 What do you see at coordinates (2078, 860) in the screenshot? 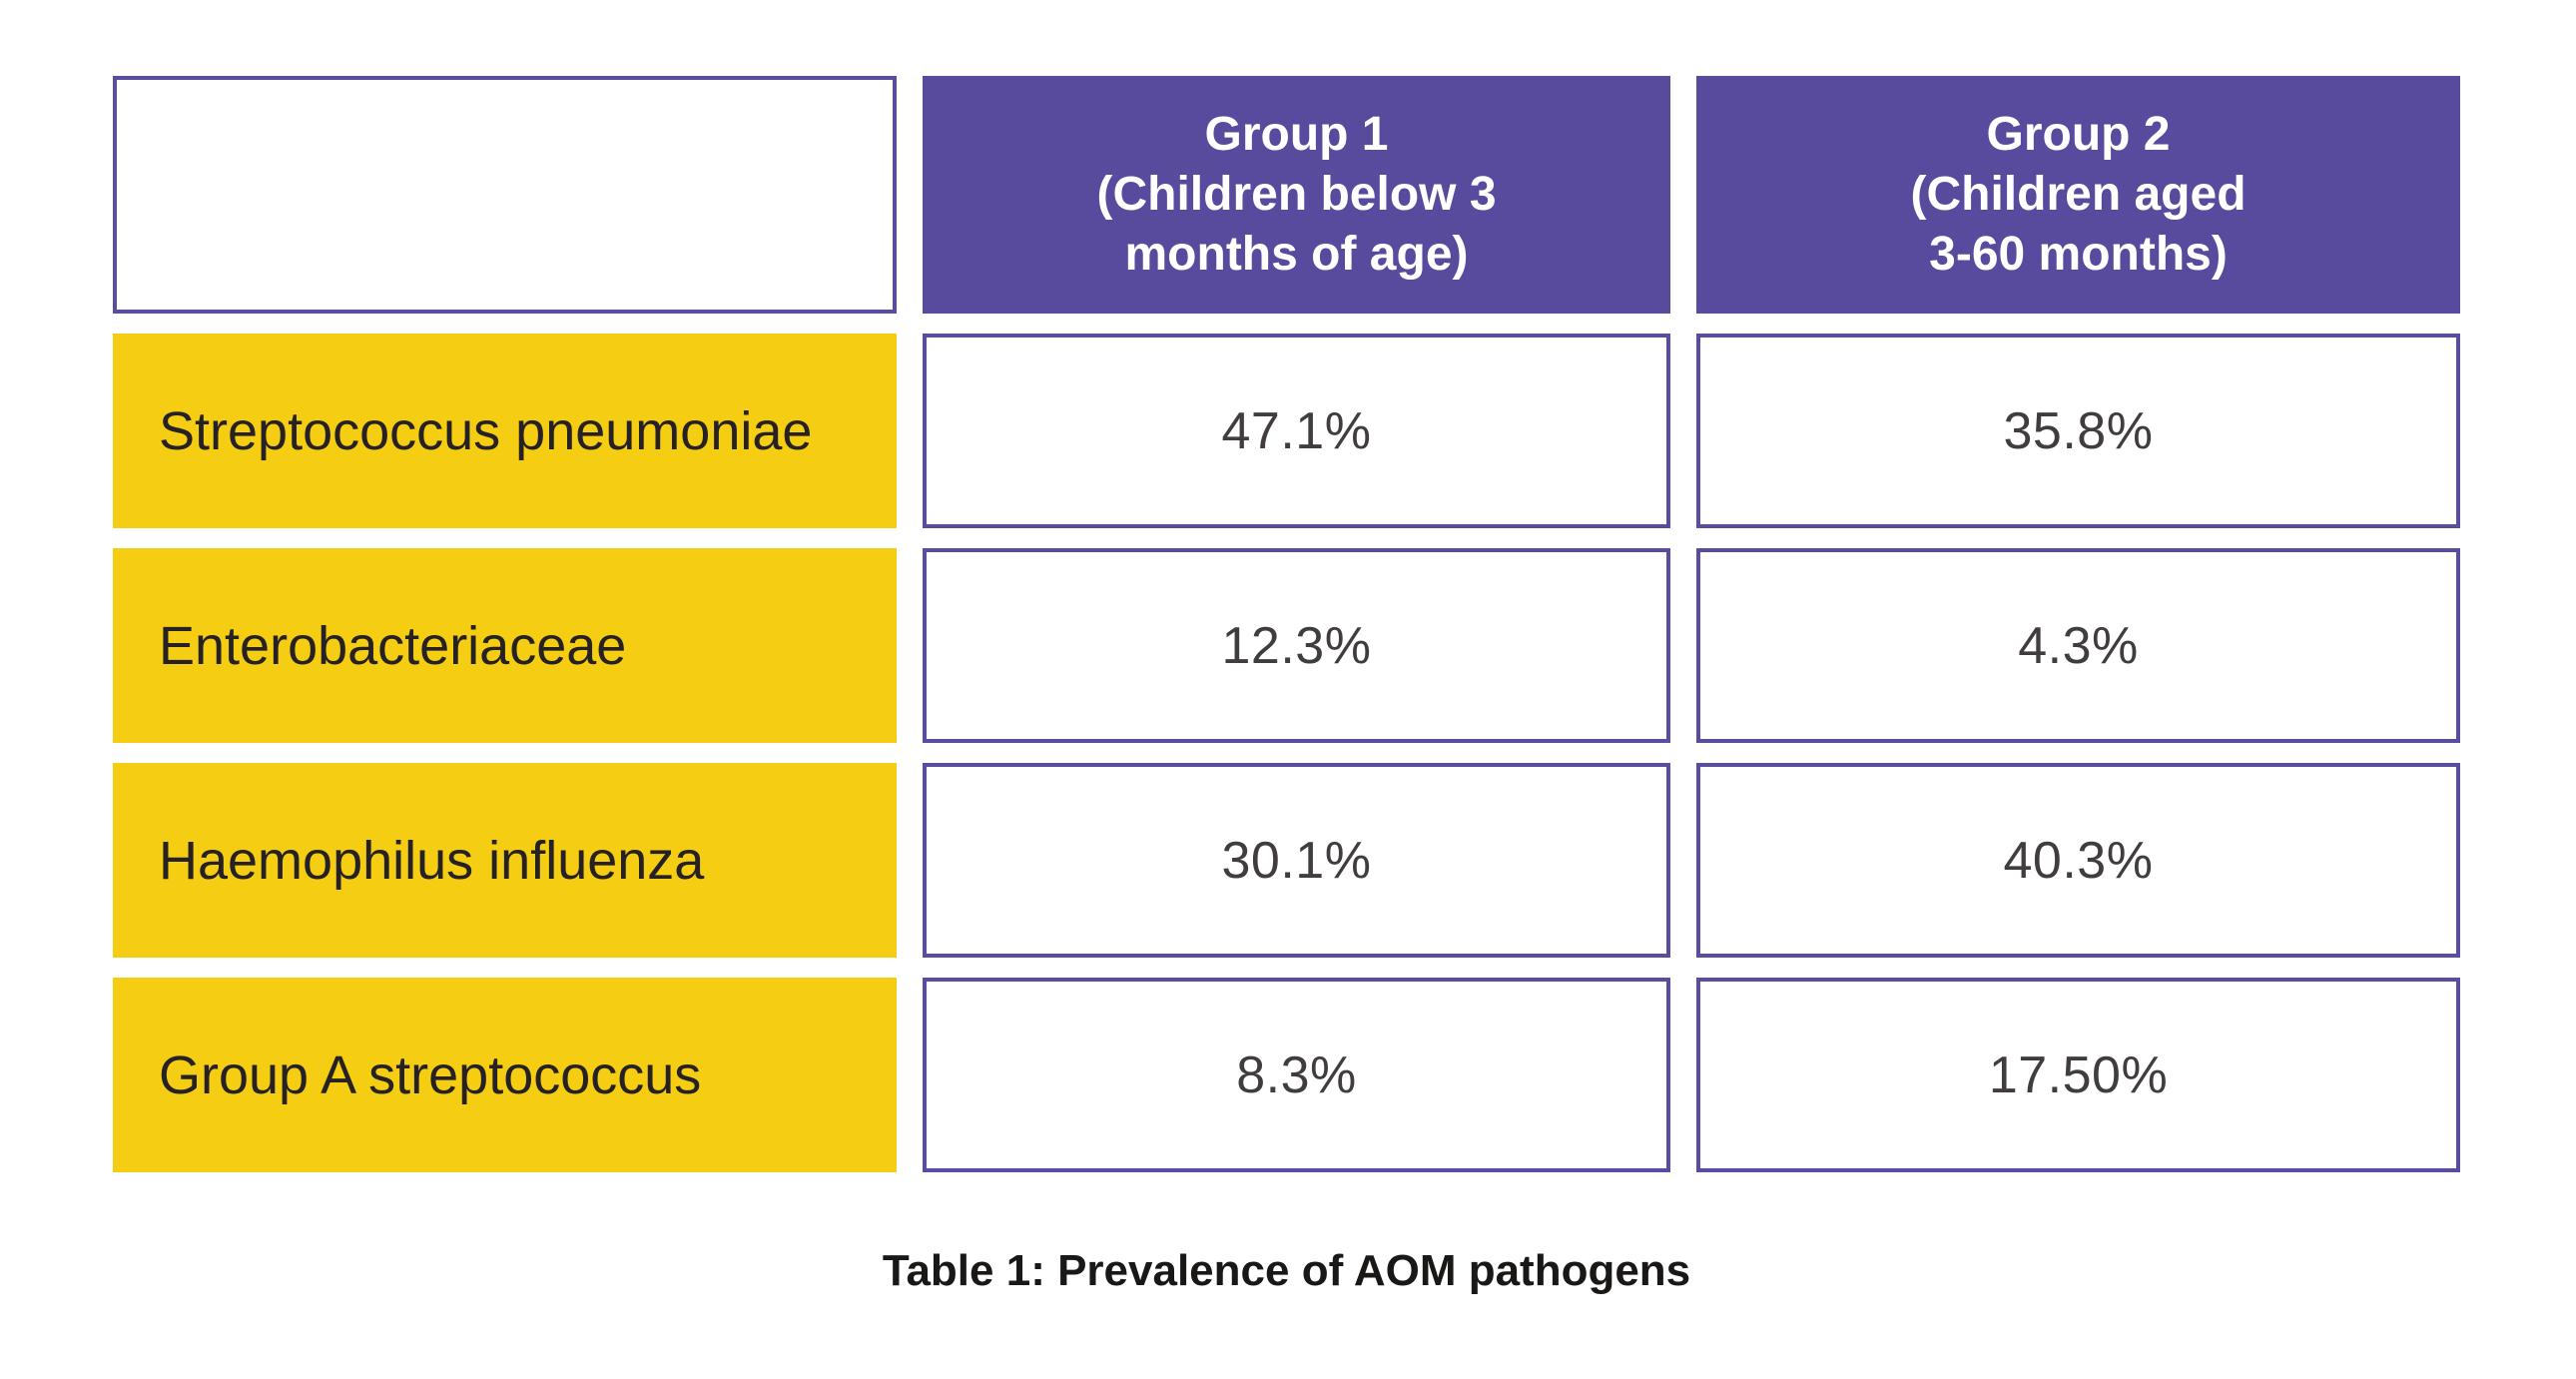
I see `value-haemophilus-influenza-group2: 40.3%` at bounding box center [2078, 860].